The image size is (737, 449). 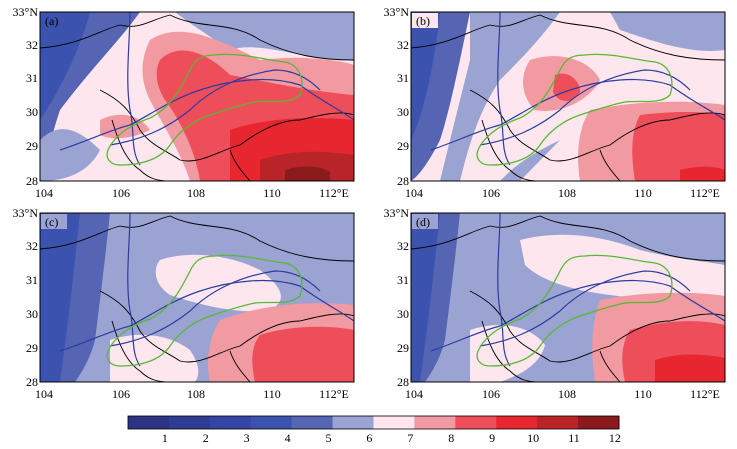 I want to click on panel-c-label-bg, so click(x=54, y=221).